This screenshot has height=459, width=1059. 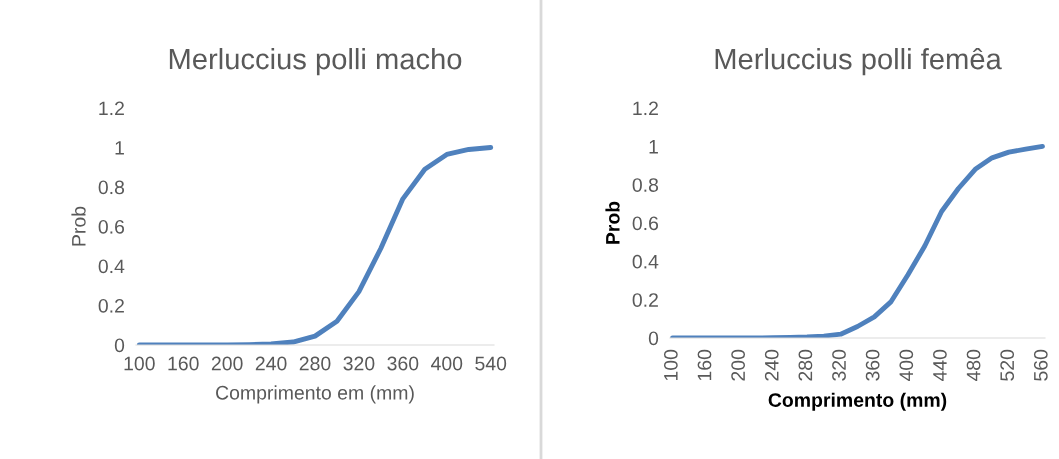 I want to click on line-series, so click(x=315, y=245).